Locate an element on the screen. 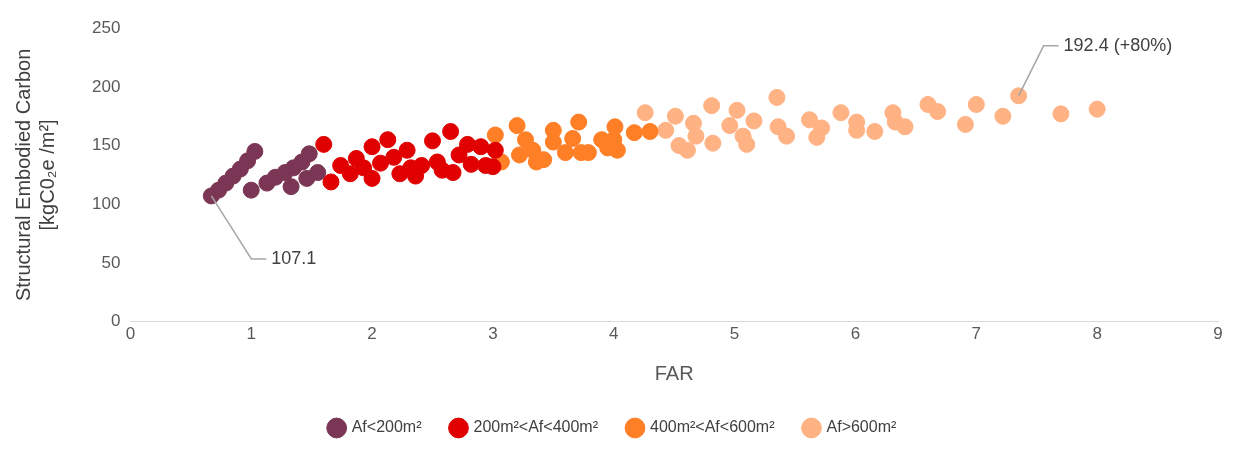 The height and width of the screenshot is (454, 1238). x-tick-label: 5 is located at coordinates (734, 334).